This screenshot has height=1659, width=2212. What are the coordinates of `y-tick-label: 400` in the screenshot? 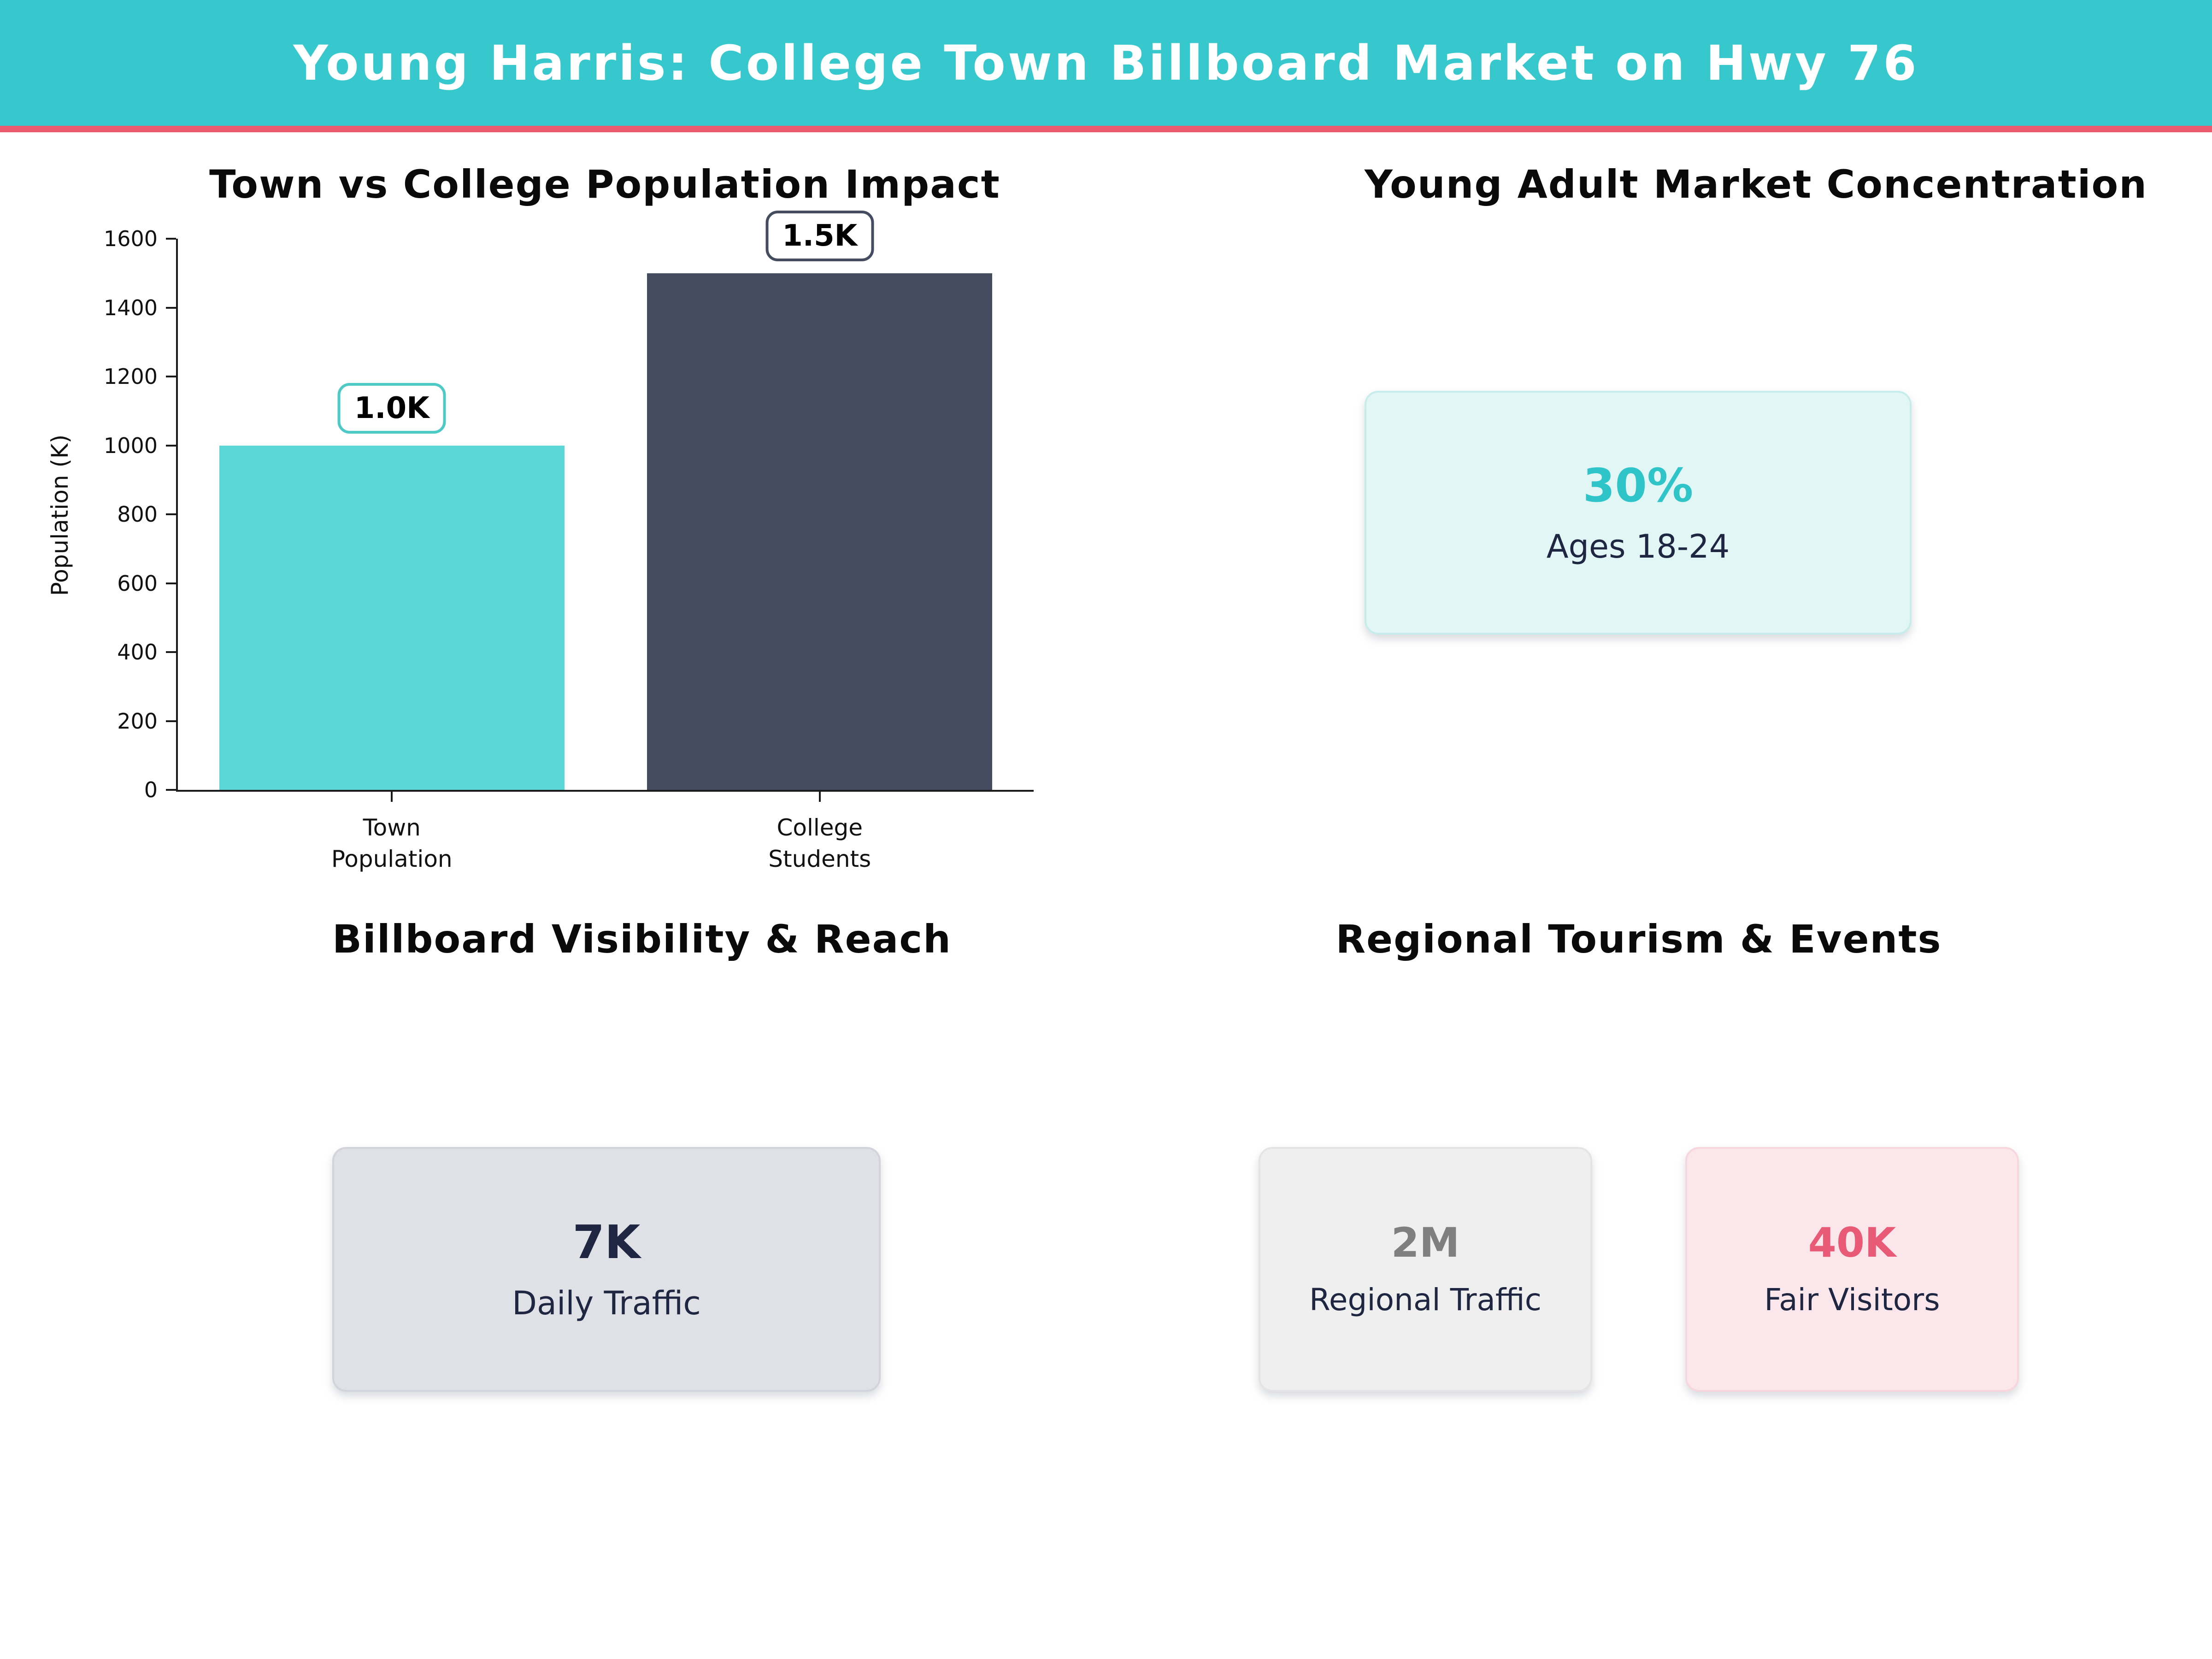 It's located at (137, 652).